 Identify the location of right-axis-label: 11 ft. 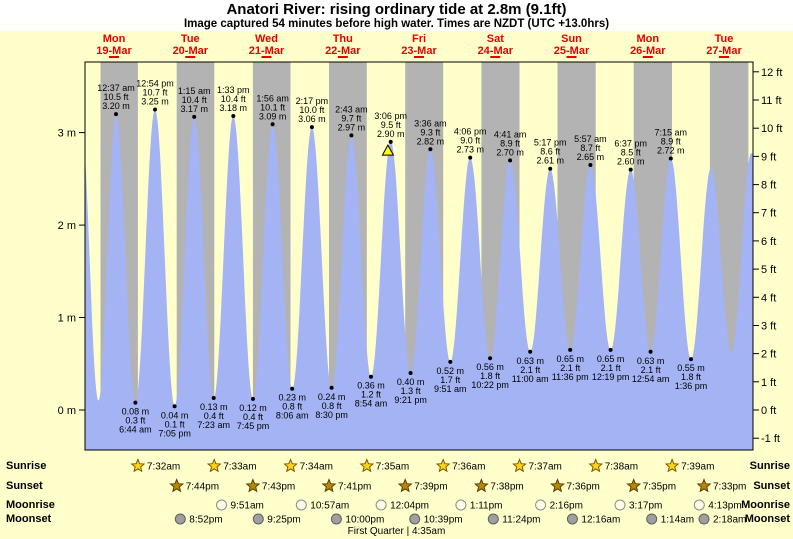
(771, 101).